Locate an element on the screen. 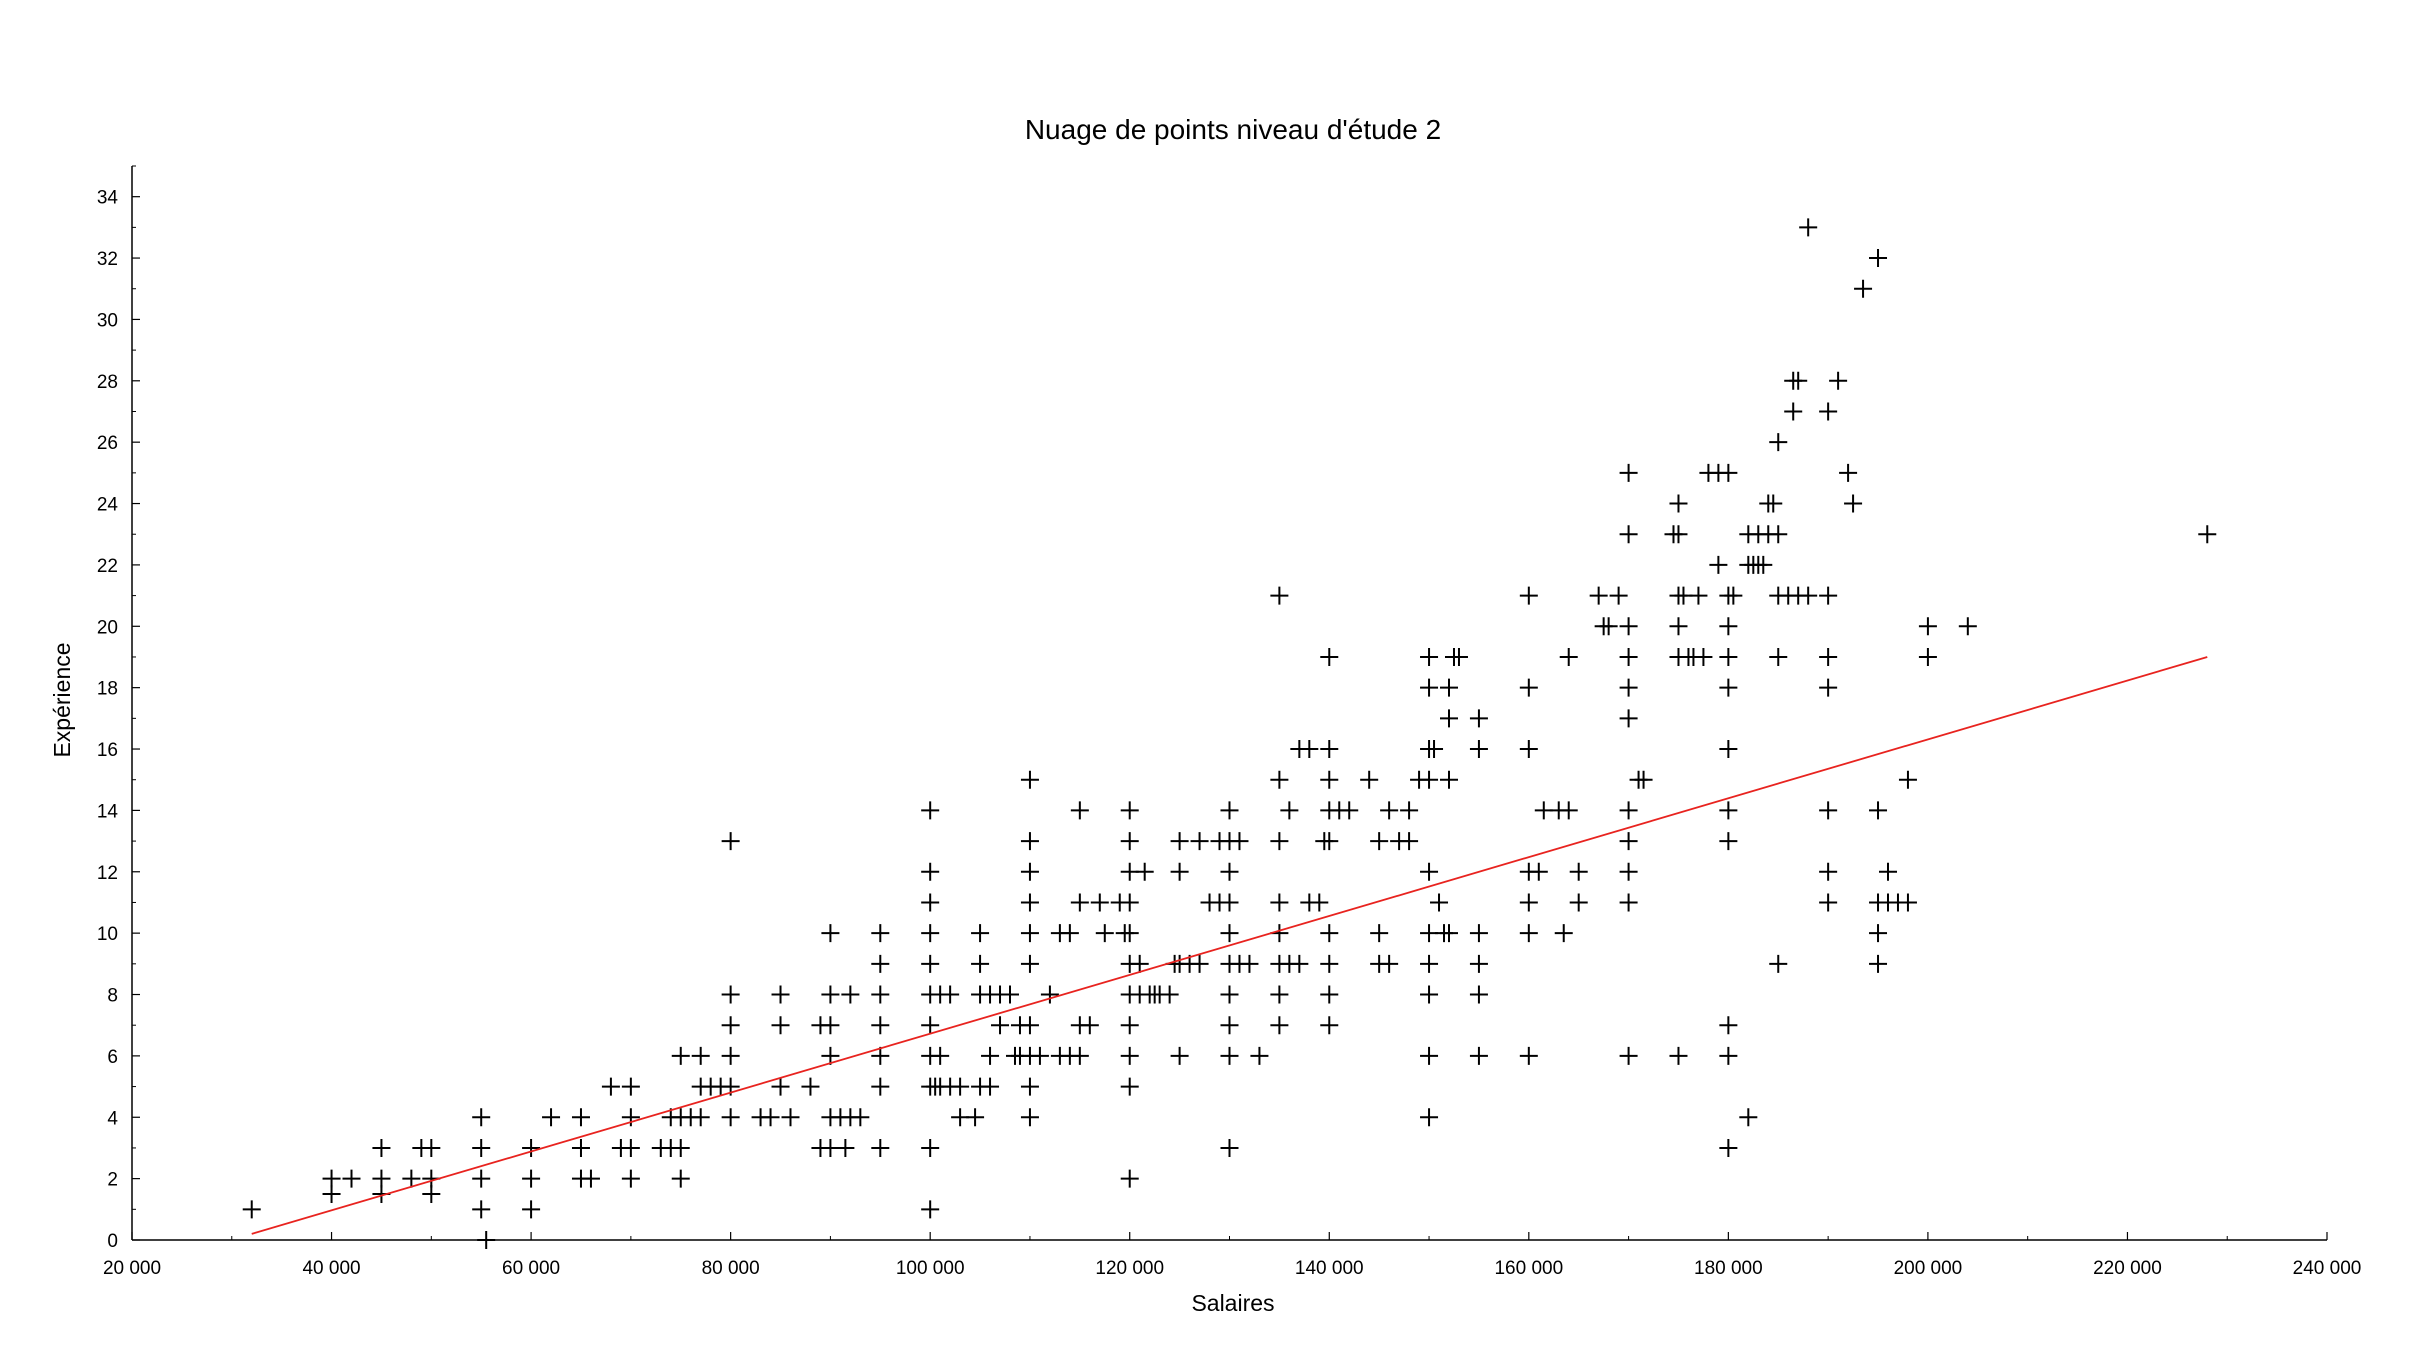 This screenshot has width=2426, height=1362. y-tick-label: 24 is located at coordinates (108, 505).